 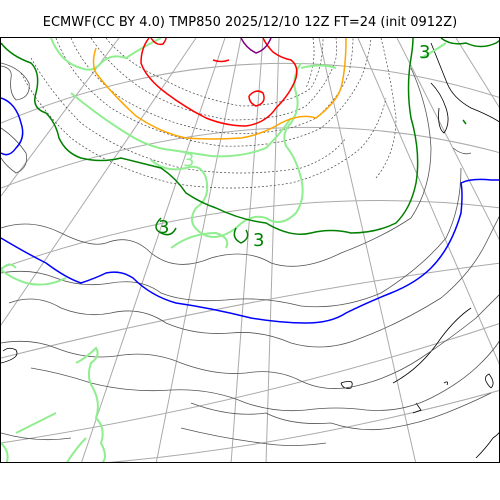 I want to click on isotherms-red, so click(x=219, y=82).